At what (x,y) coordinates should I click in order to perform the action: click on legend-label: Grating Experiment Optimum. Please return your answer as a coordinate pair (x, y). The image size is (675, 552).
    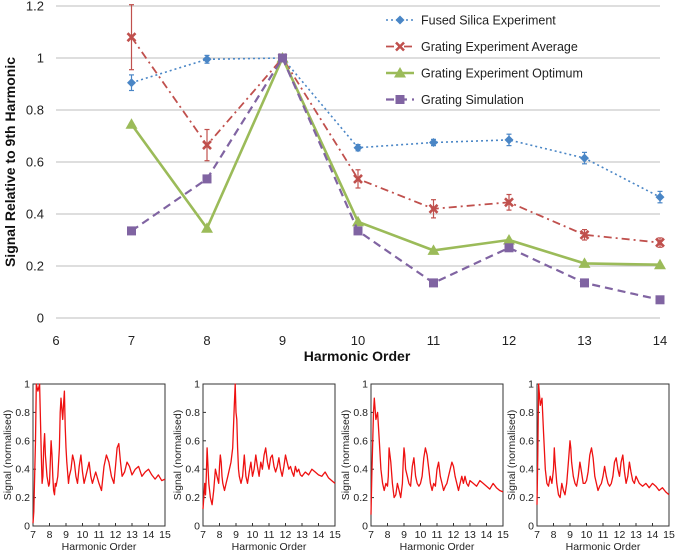
    Looking at the image, I should click on (502, 74).